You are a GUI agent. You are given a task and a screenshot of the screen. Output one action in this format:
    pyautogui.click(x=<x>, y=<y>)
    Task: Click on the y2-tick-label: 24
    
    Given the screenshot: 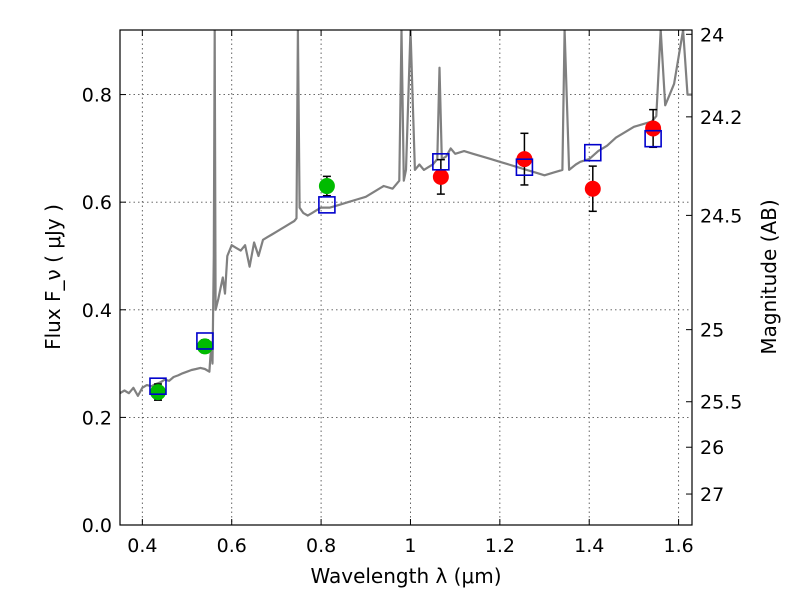 What is the action you would take?
    pyautogui.click(x=712, y=35)
    